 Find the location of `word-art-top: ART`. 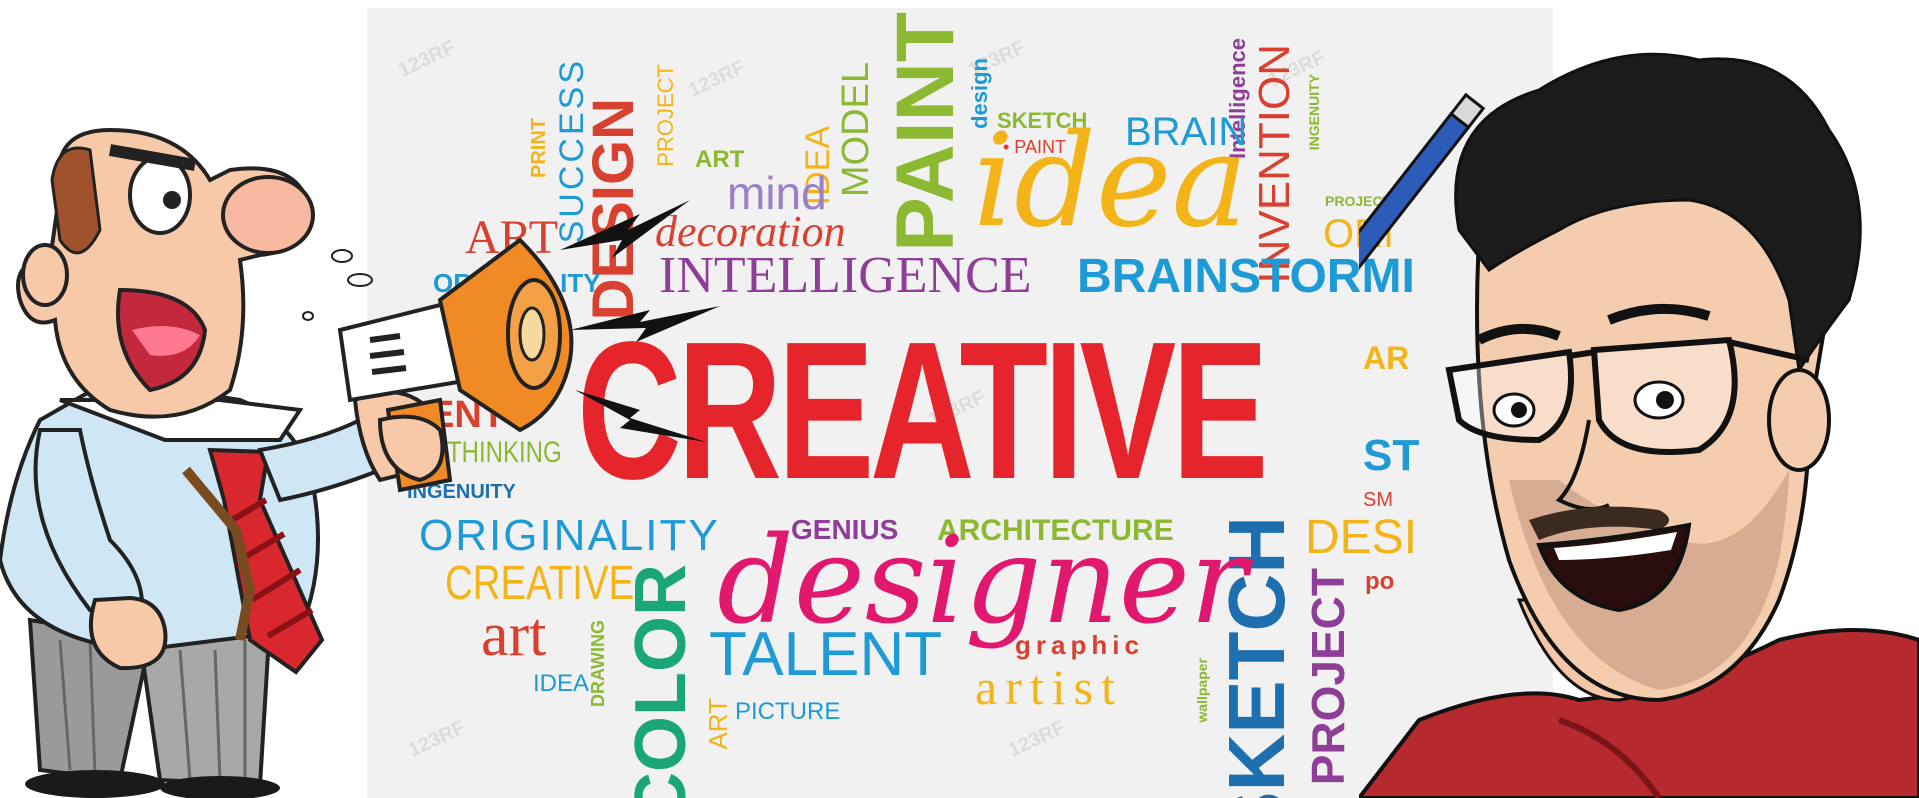

word-art-top: ART is located at coordinates (720, 159).